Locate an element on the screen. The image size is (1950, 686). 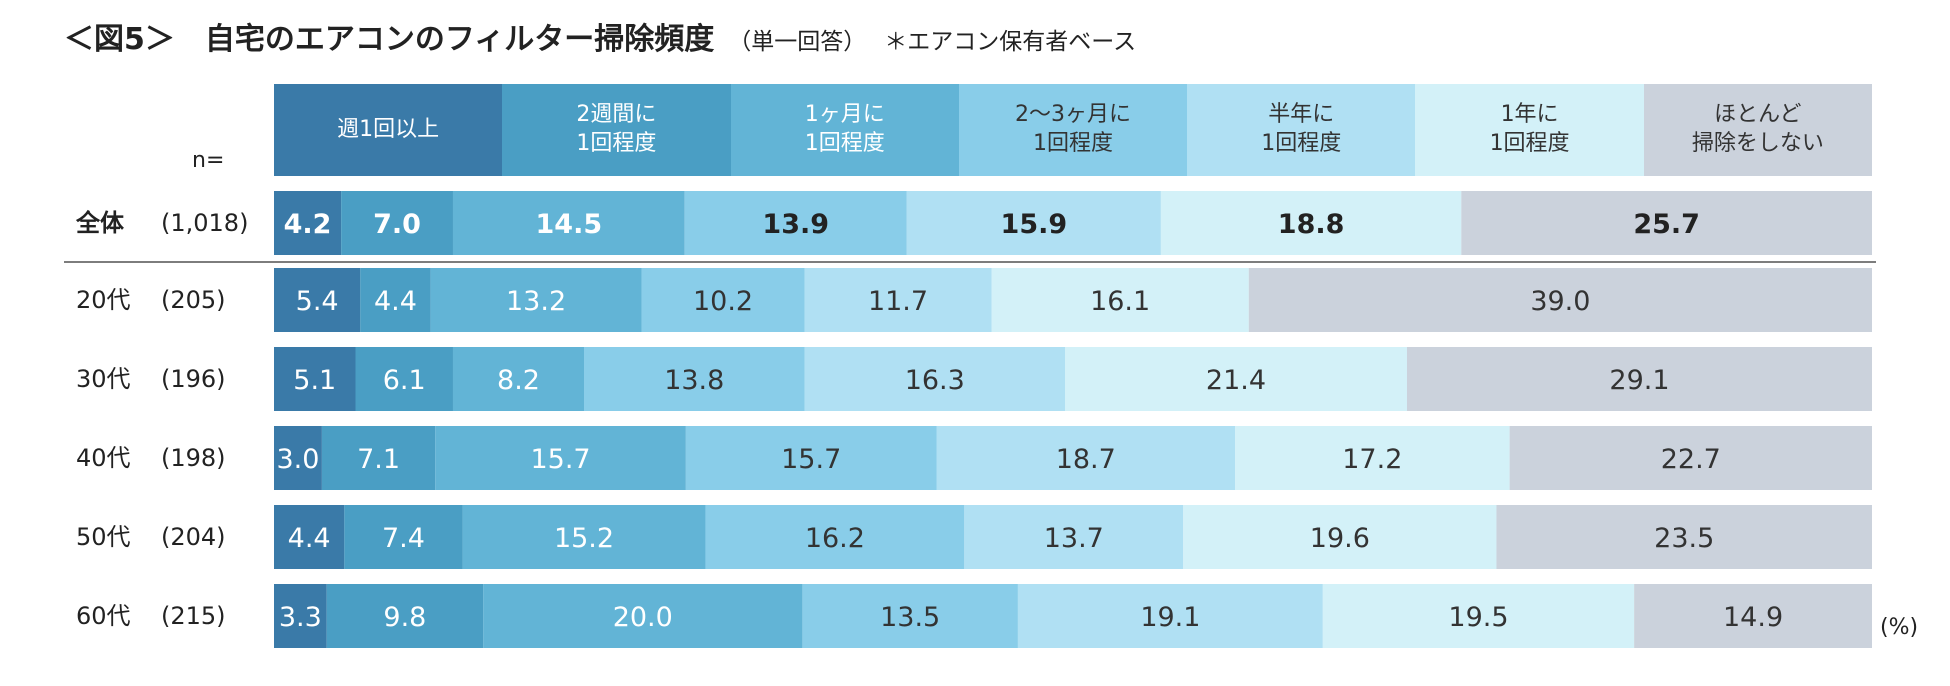
data-label: 20.0 is located at coordinates (643, 617).